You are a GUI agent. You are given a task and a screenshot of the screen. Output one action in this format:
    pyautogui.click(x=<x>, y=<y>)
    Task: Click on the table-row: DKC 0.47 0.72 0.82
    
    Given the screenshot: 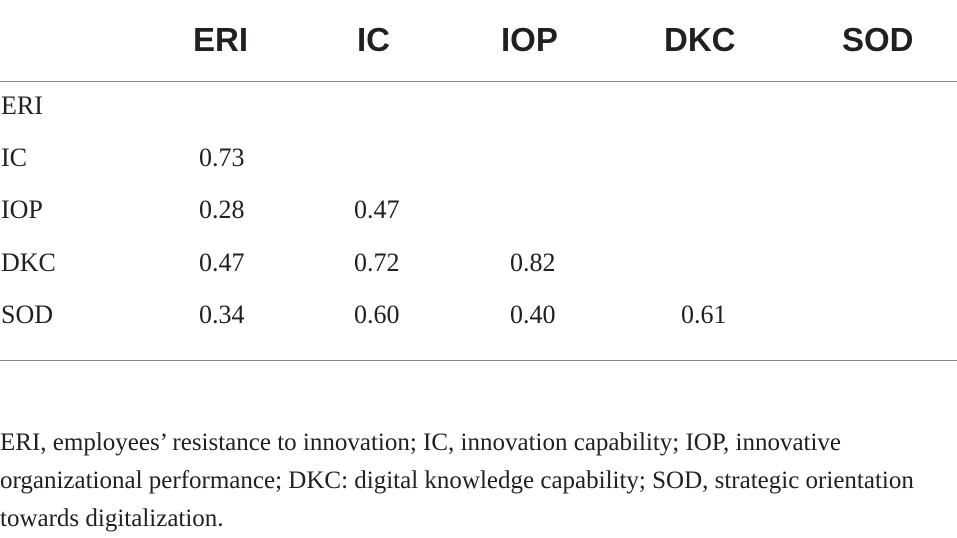 What is the action you would take?
    pyautogui.click(x=478, y=263)
    